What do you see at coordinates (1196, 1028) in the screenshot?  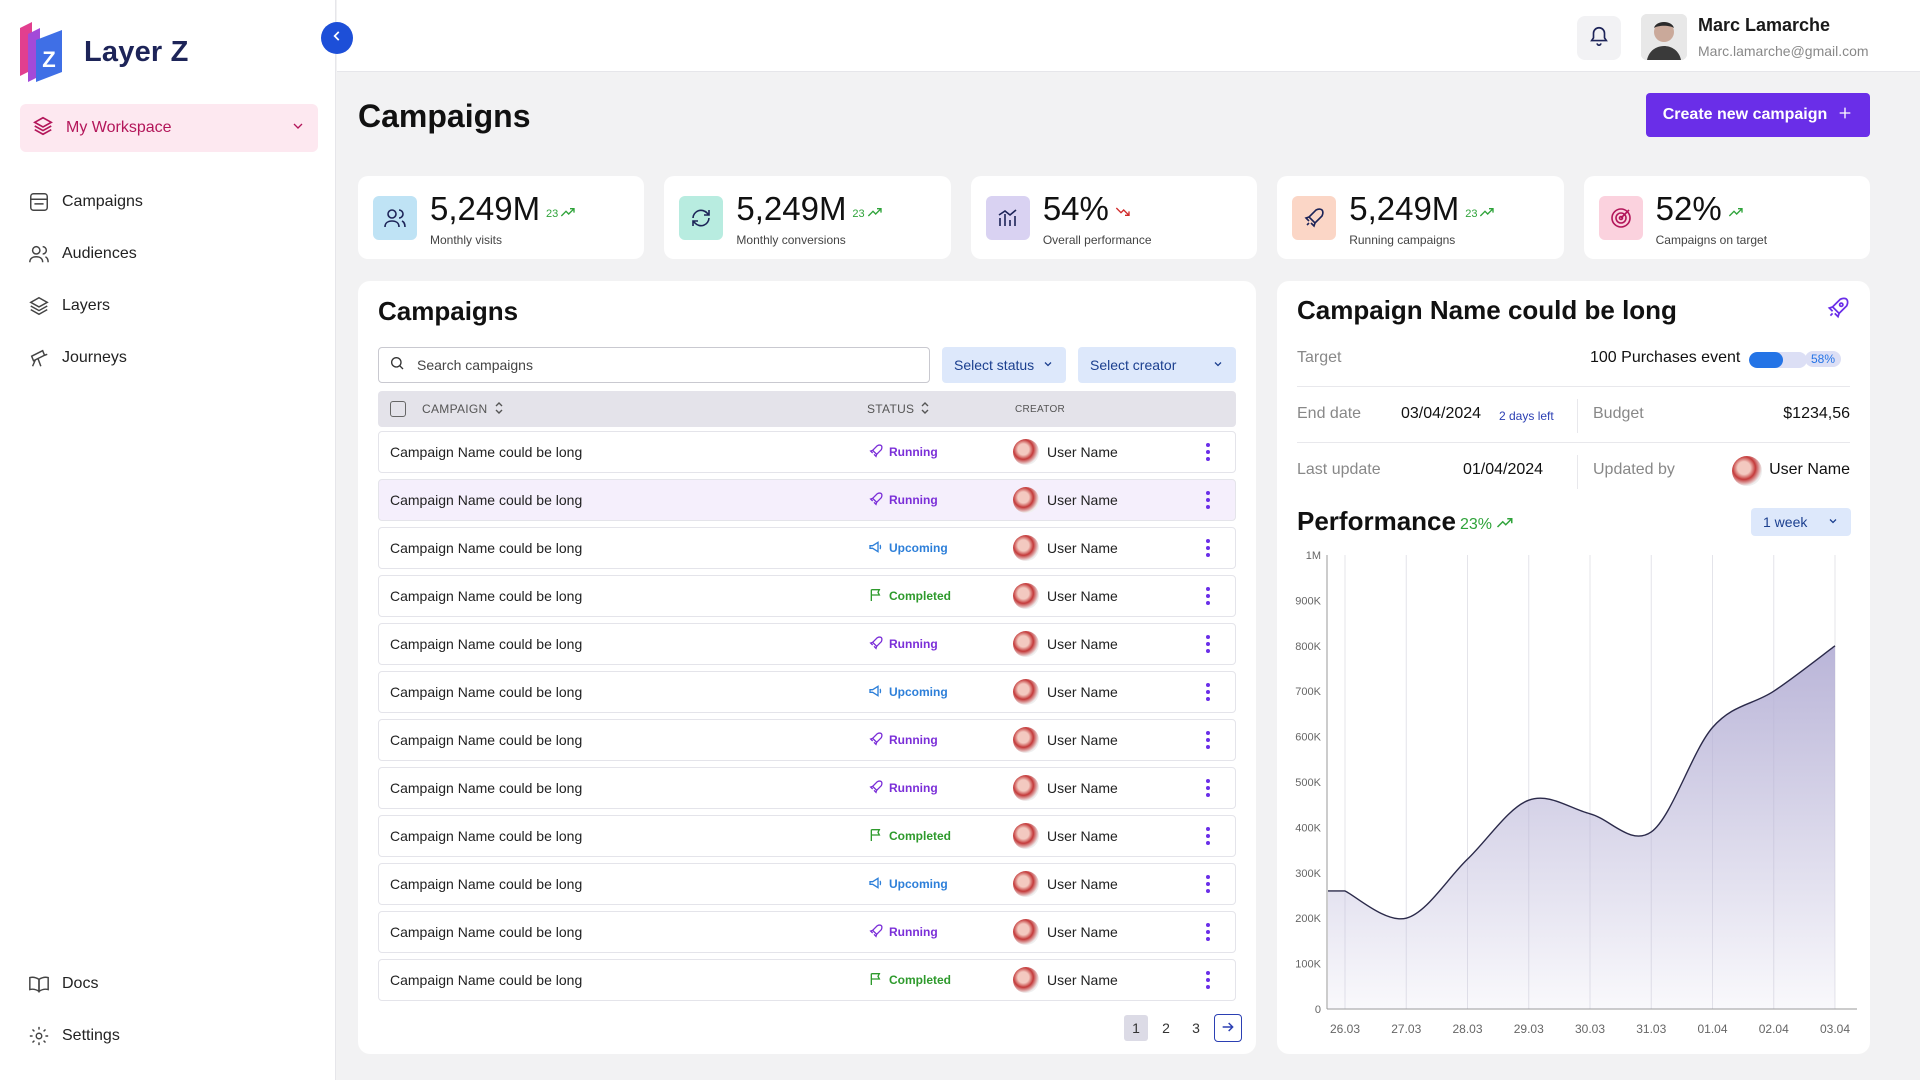 I see `page-button-3: 3` at bounding box center [1196, 1028].